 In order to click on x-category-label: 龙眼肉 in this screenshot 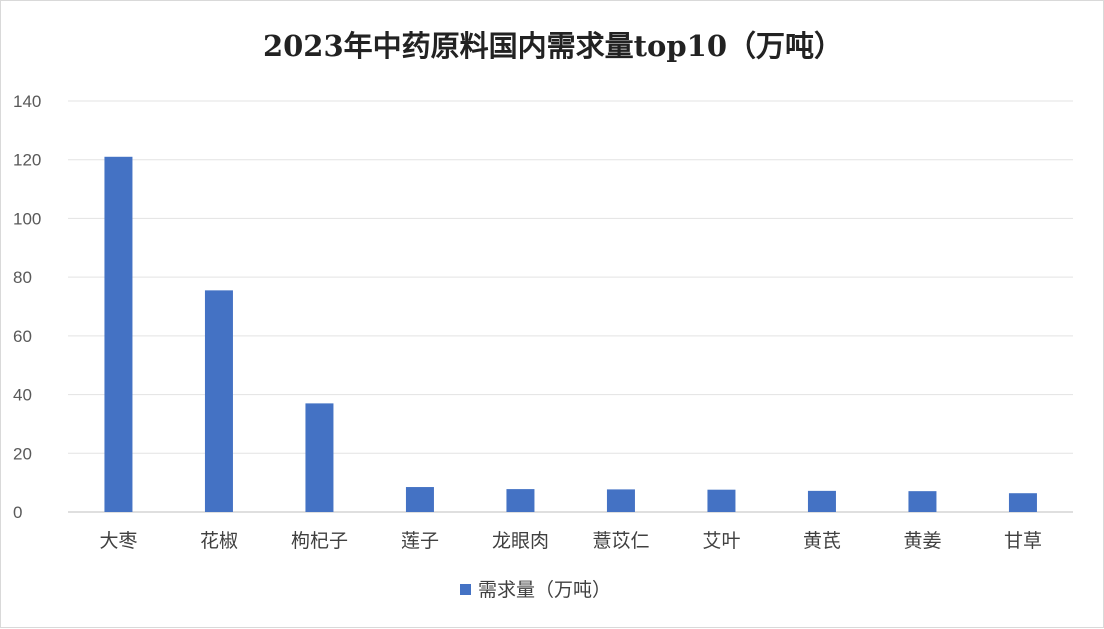, I will do `click(520, 541)`.